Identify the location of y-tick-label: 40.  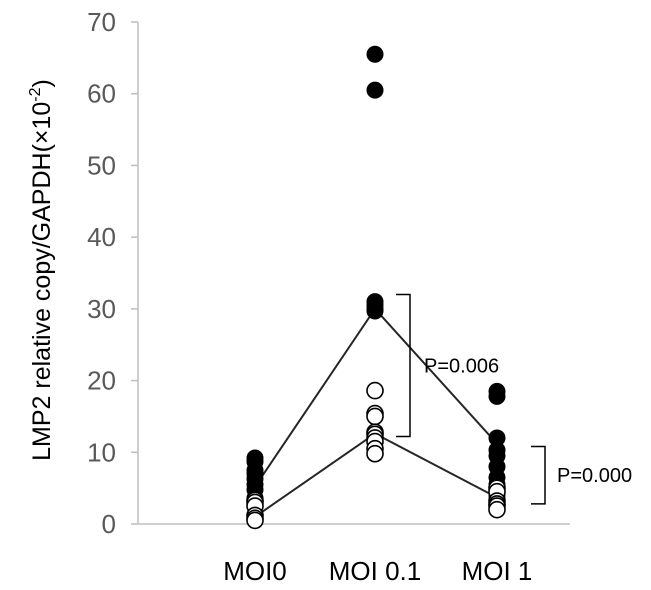
(101, 237).